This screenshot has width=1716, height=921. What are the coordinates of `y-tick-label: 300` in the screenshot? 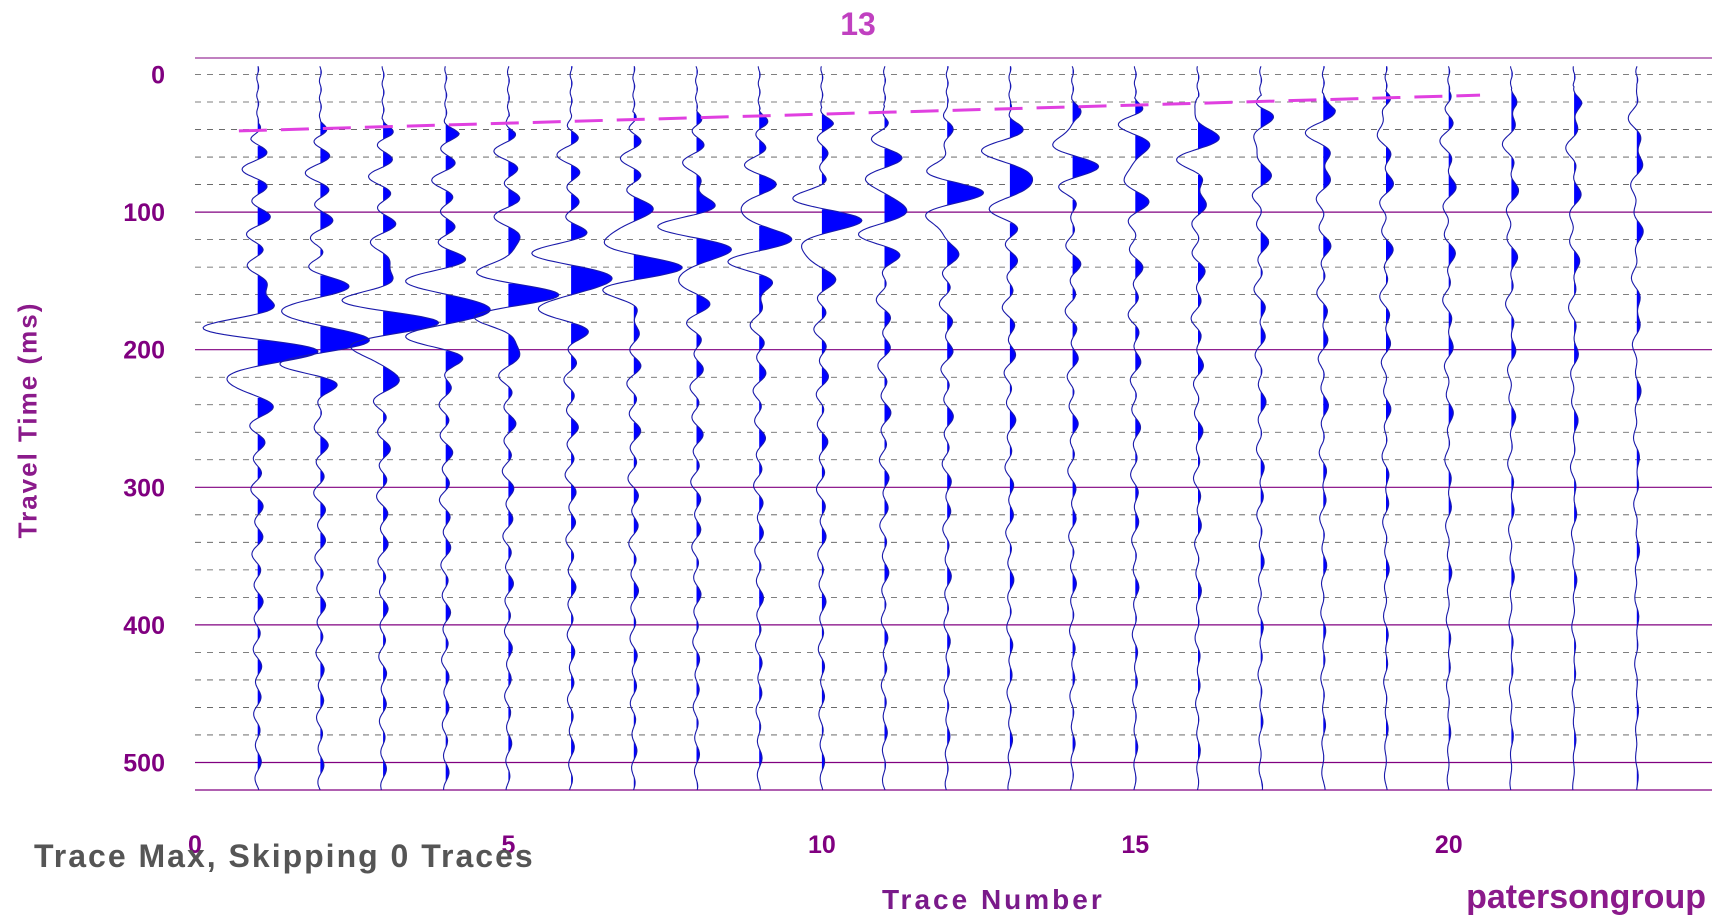 It's located at (144, 488).